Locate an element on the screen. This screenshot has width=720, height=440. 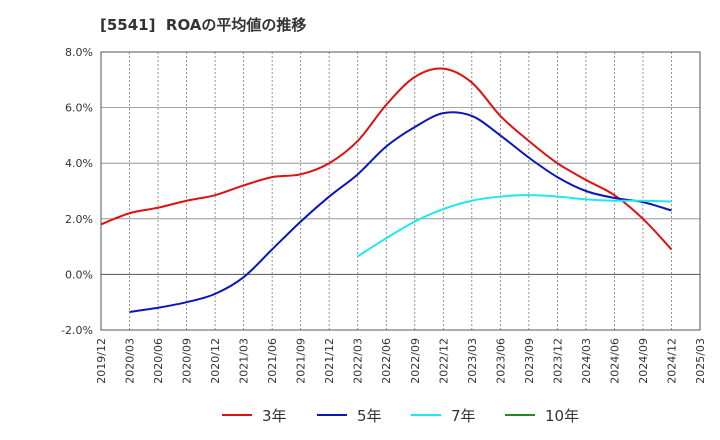
x-tick-label: 2022/06 is located at coordinates (386, 361).